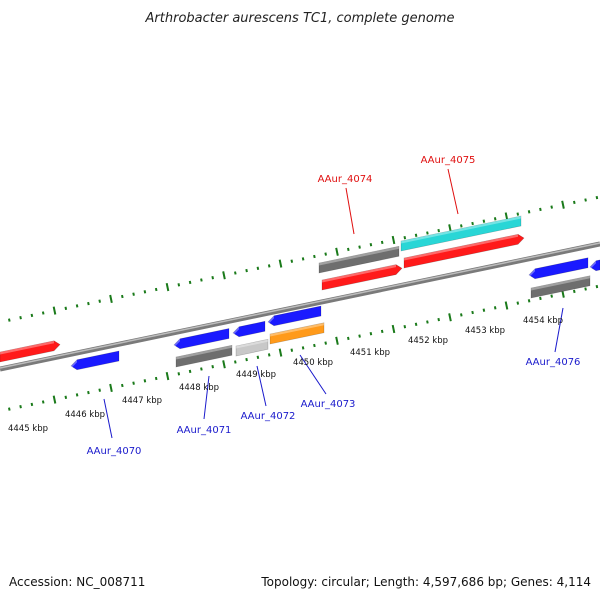  Describe the element at coordinates (461, 247) in the screenshot. I see `gene-aaur-4075-highlight` at that location.